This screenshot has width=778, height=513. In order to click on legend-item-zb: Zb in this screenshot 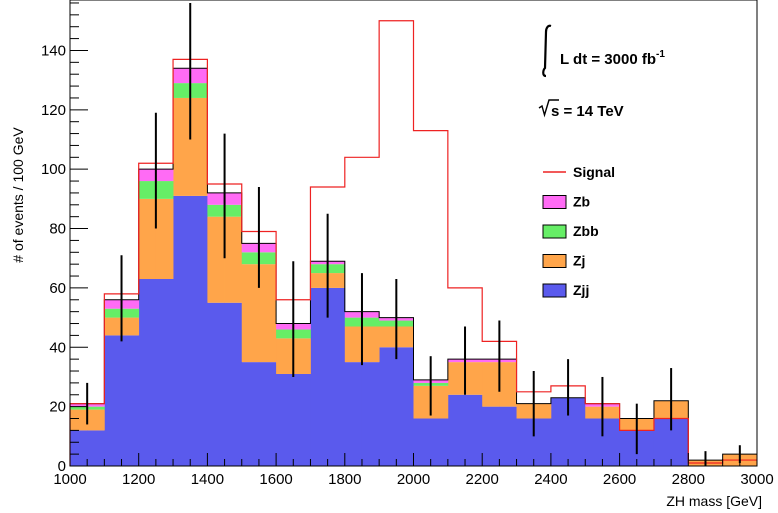, I will do `click(566, 202)`.